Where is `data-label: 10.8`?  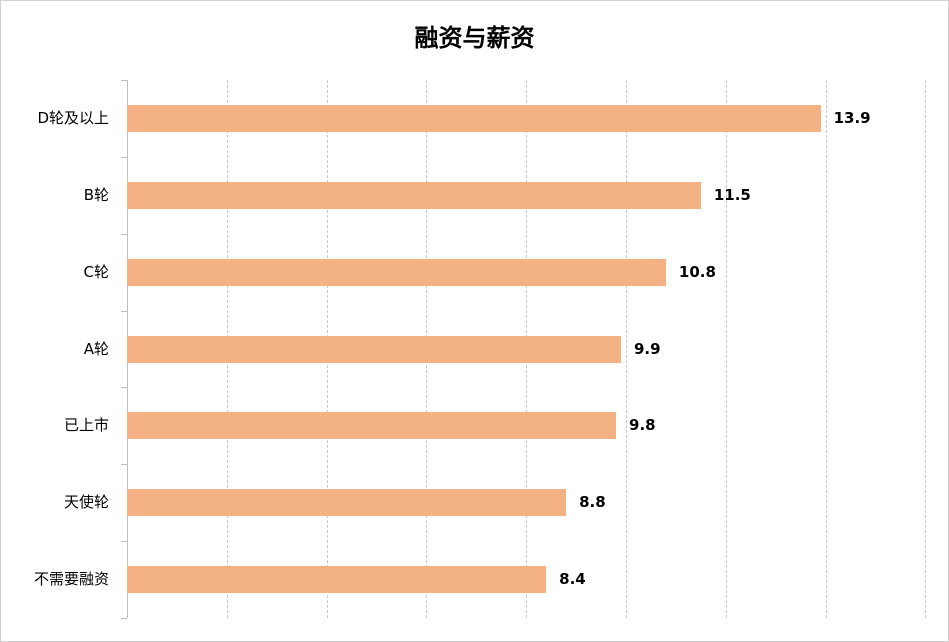
data-label: 10.8 is located at coordinates (697, 271).